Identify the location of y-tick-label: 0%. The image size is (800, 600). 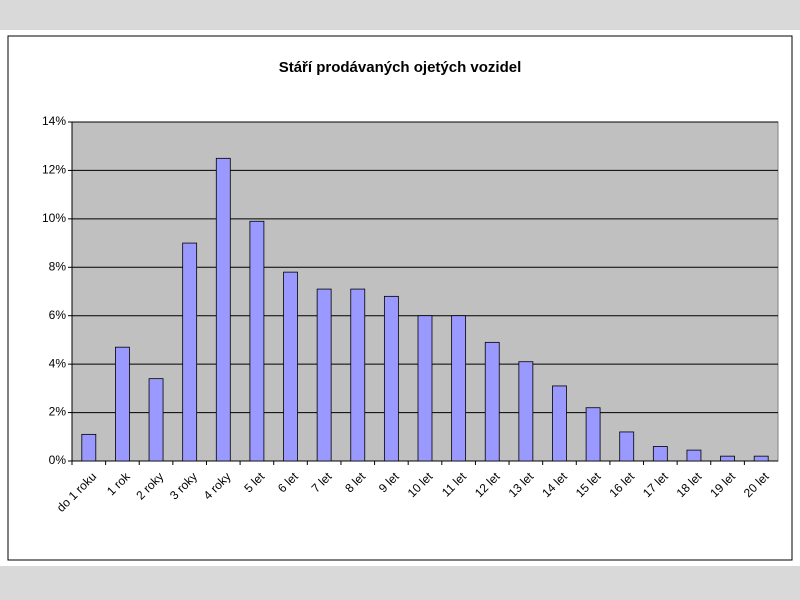
(58, 460).